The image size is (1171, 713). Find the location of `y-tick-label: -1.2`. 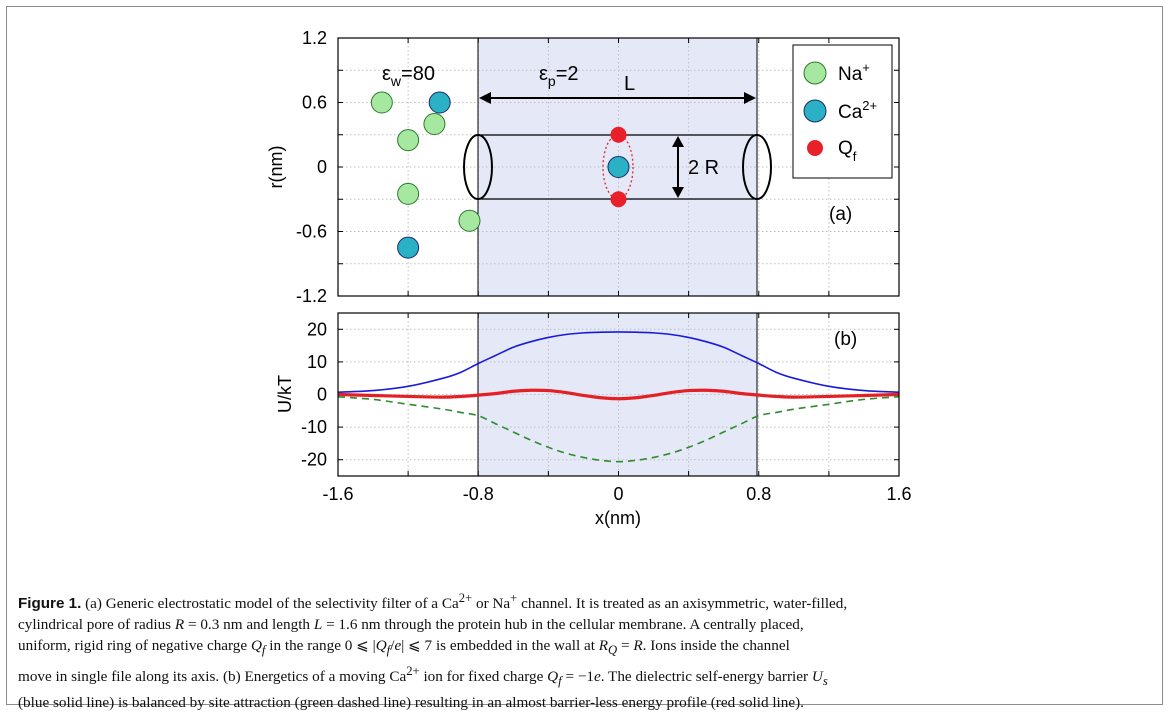

y-tick-label: -1.2 is located at coordinates (311, 296).